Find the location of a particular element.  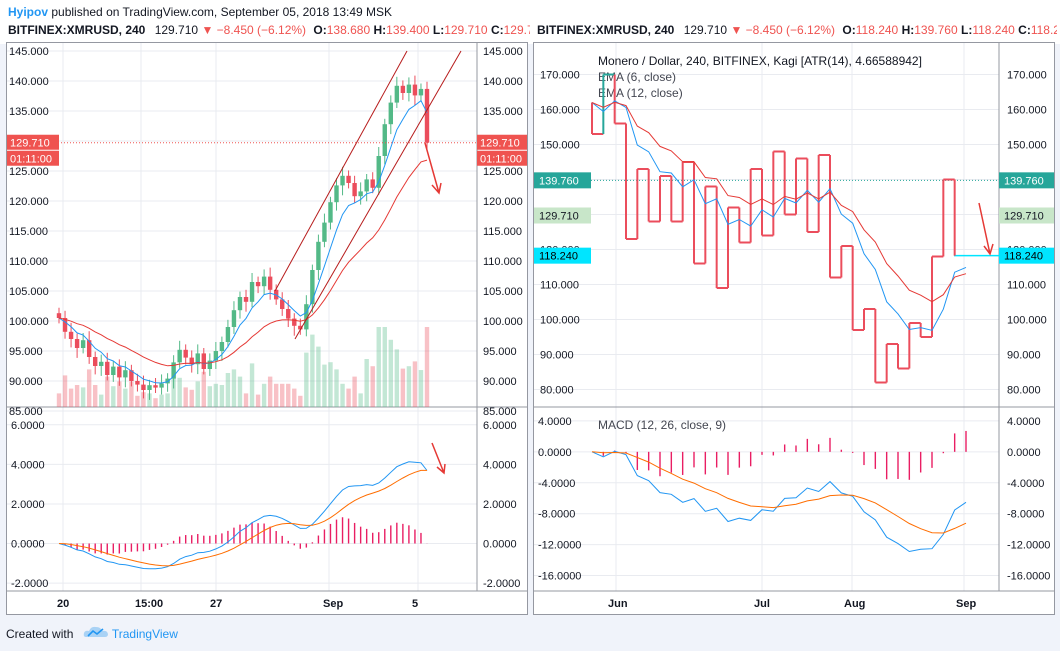

left-close-label: C: is located at coordinates (497, 30).